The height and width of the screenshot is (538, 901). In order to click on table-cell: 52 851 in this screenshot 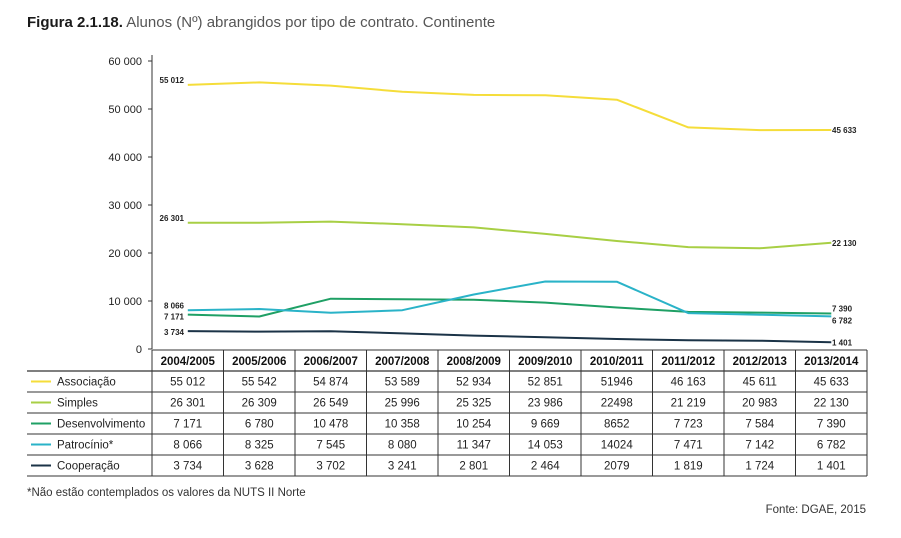, I will do `click(545, 383)`.